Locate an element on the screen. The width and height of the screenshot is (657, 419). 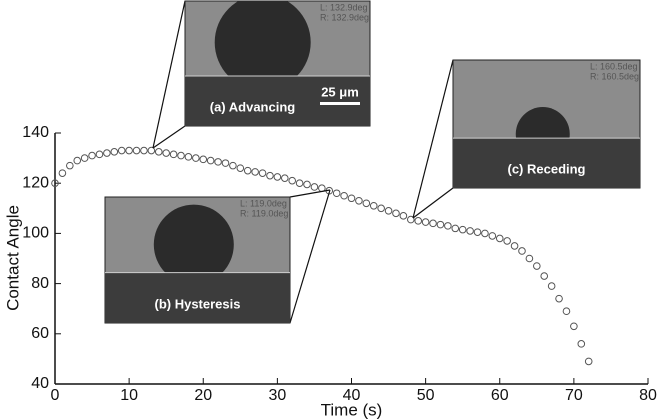
scale-bar is located at coordinates (340, 103).